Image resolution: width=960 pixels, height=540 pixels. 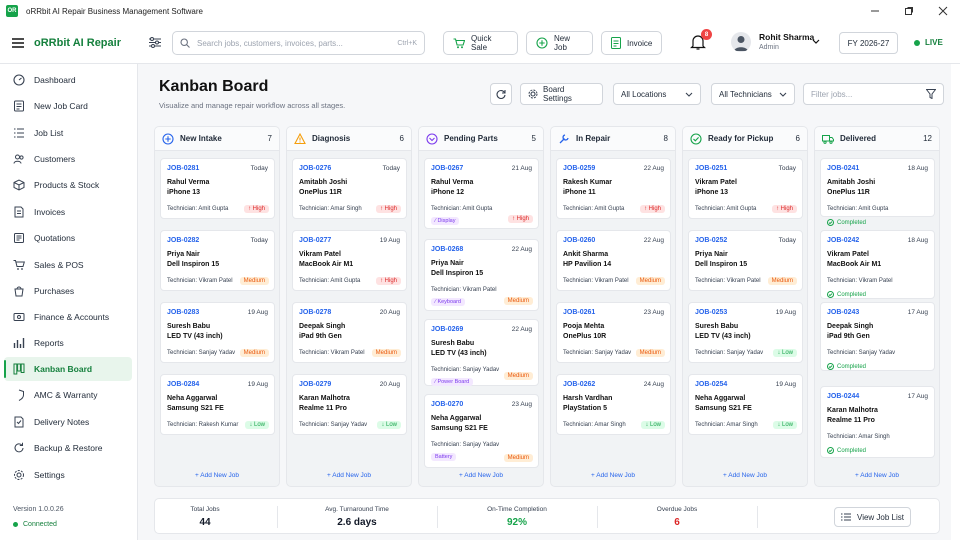 I want to click on sidebar-item-dashboard: Dashboard, so click(x=68, y=80).